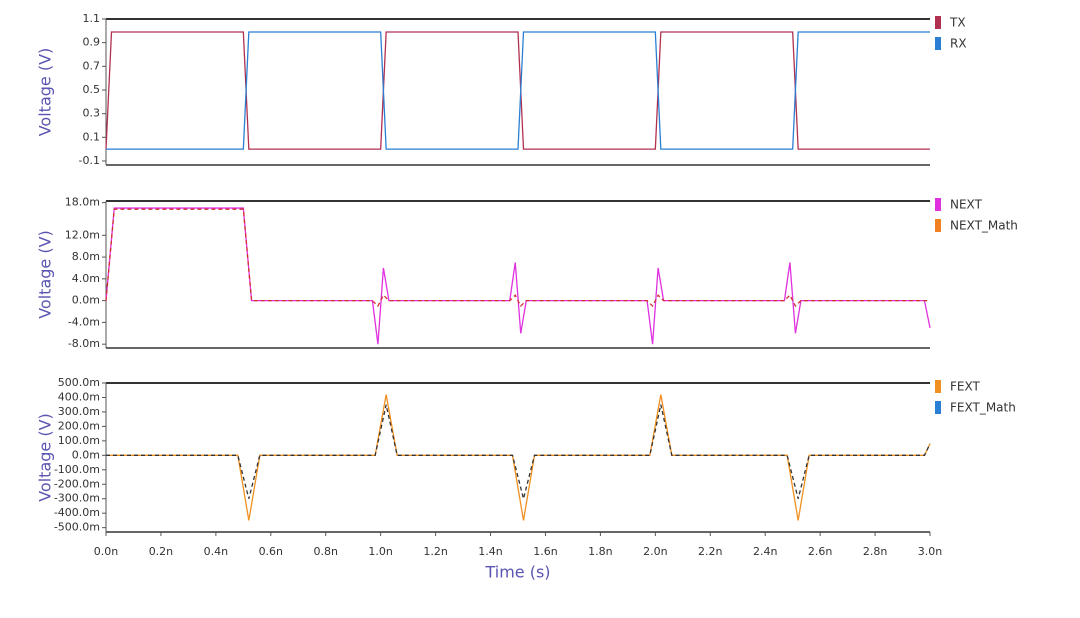 This screenshot has height=618, width=1080. What do you see at coordinates (79, 411) in the screenshot?
I see `y-tick-label: 300.0m` at bounding box center [79, 411].